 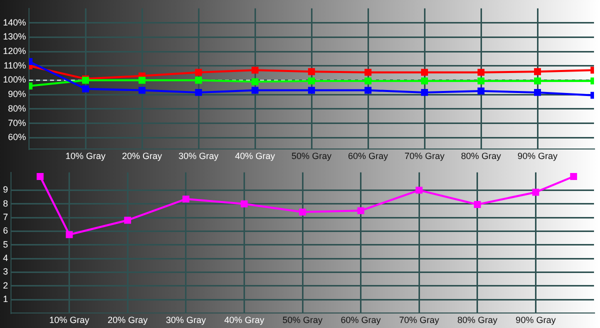 What do you see at coordinates (15, 65) in the screenshot?
I see `y-tick-label: 110%` at bounding box center [15, 65].